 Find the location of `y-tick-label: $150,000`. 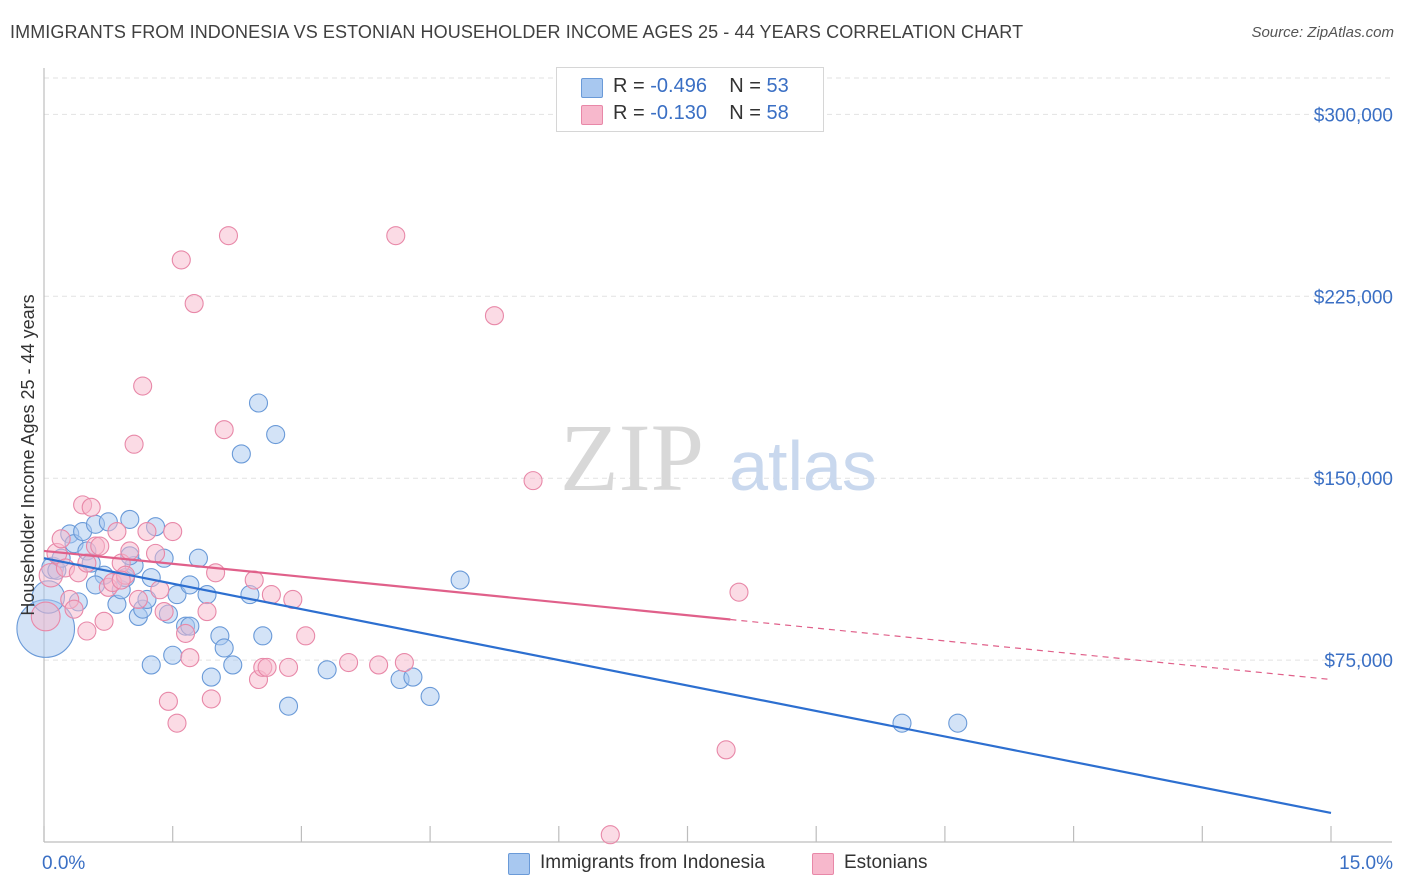

y-tick-label: $150,000 is located at coordinates (1353, 479).